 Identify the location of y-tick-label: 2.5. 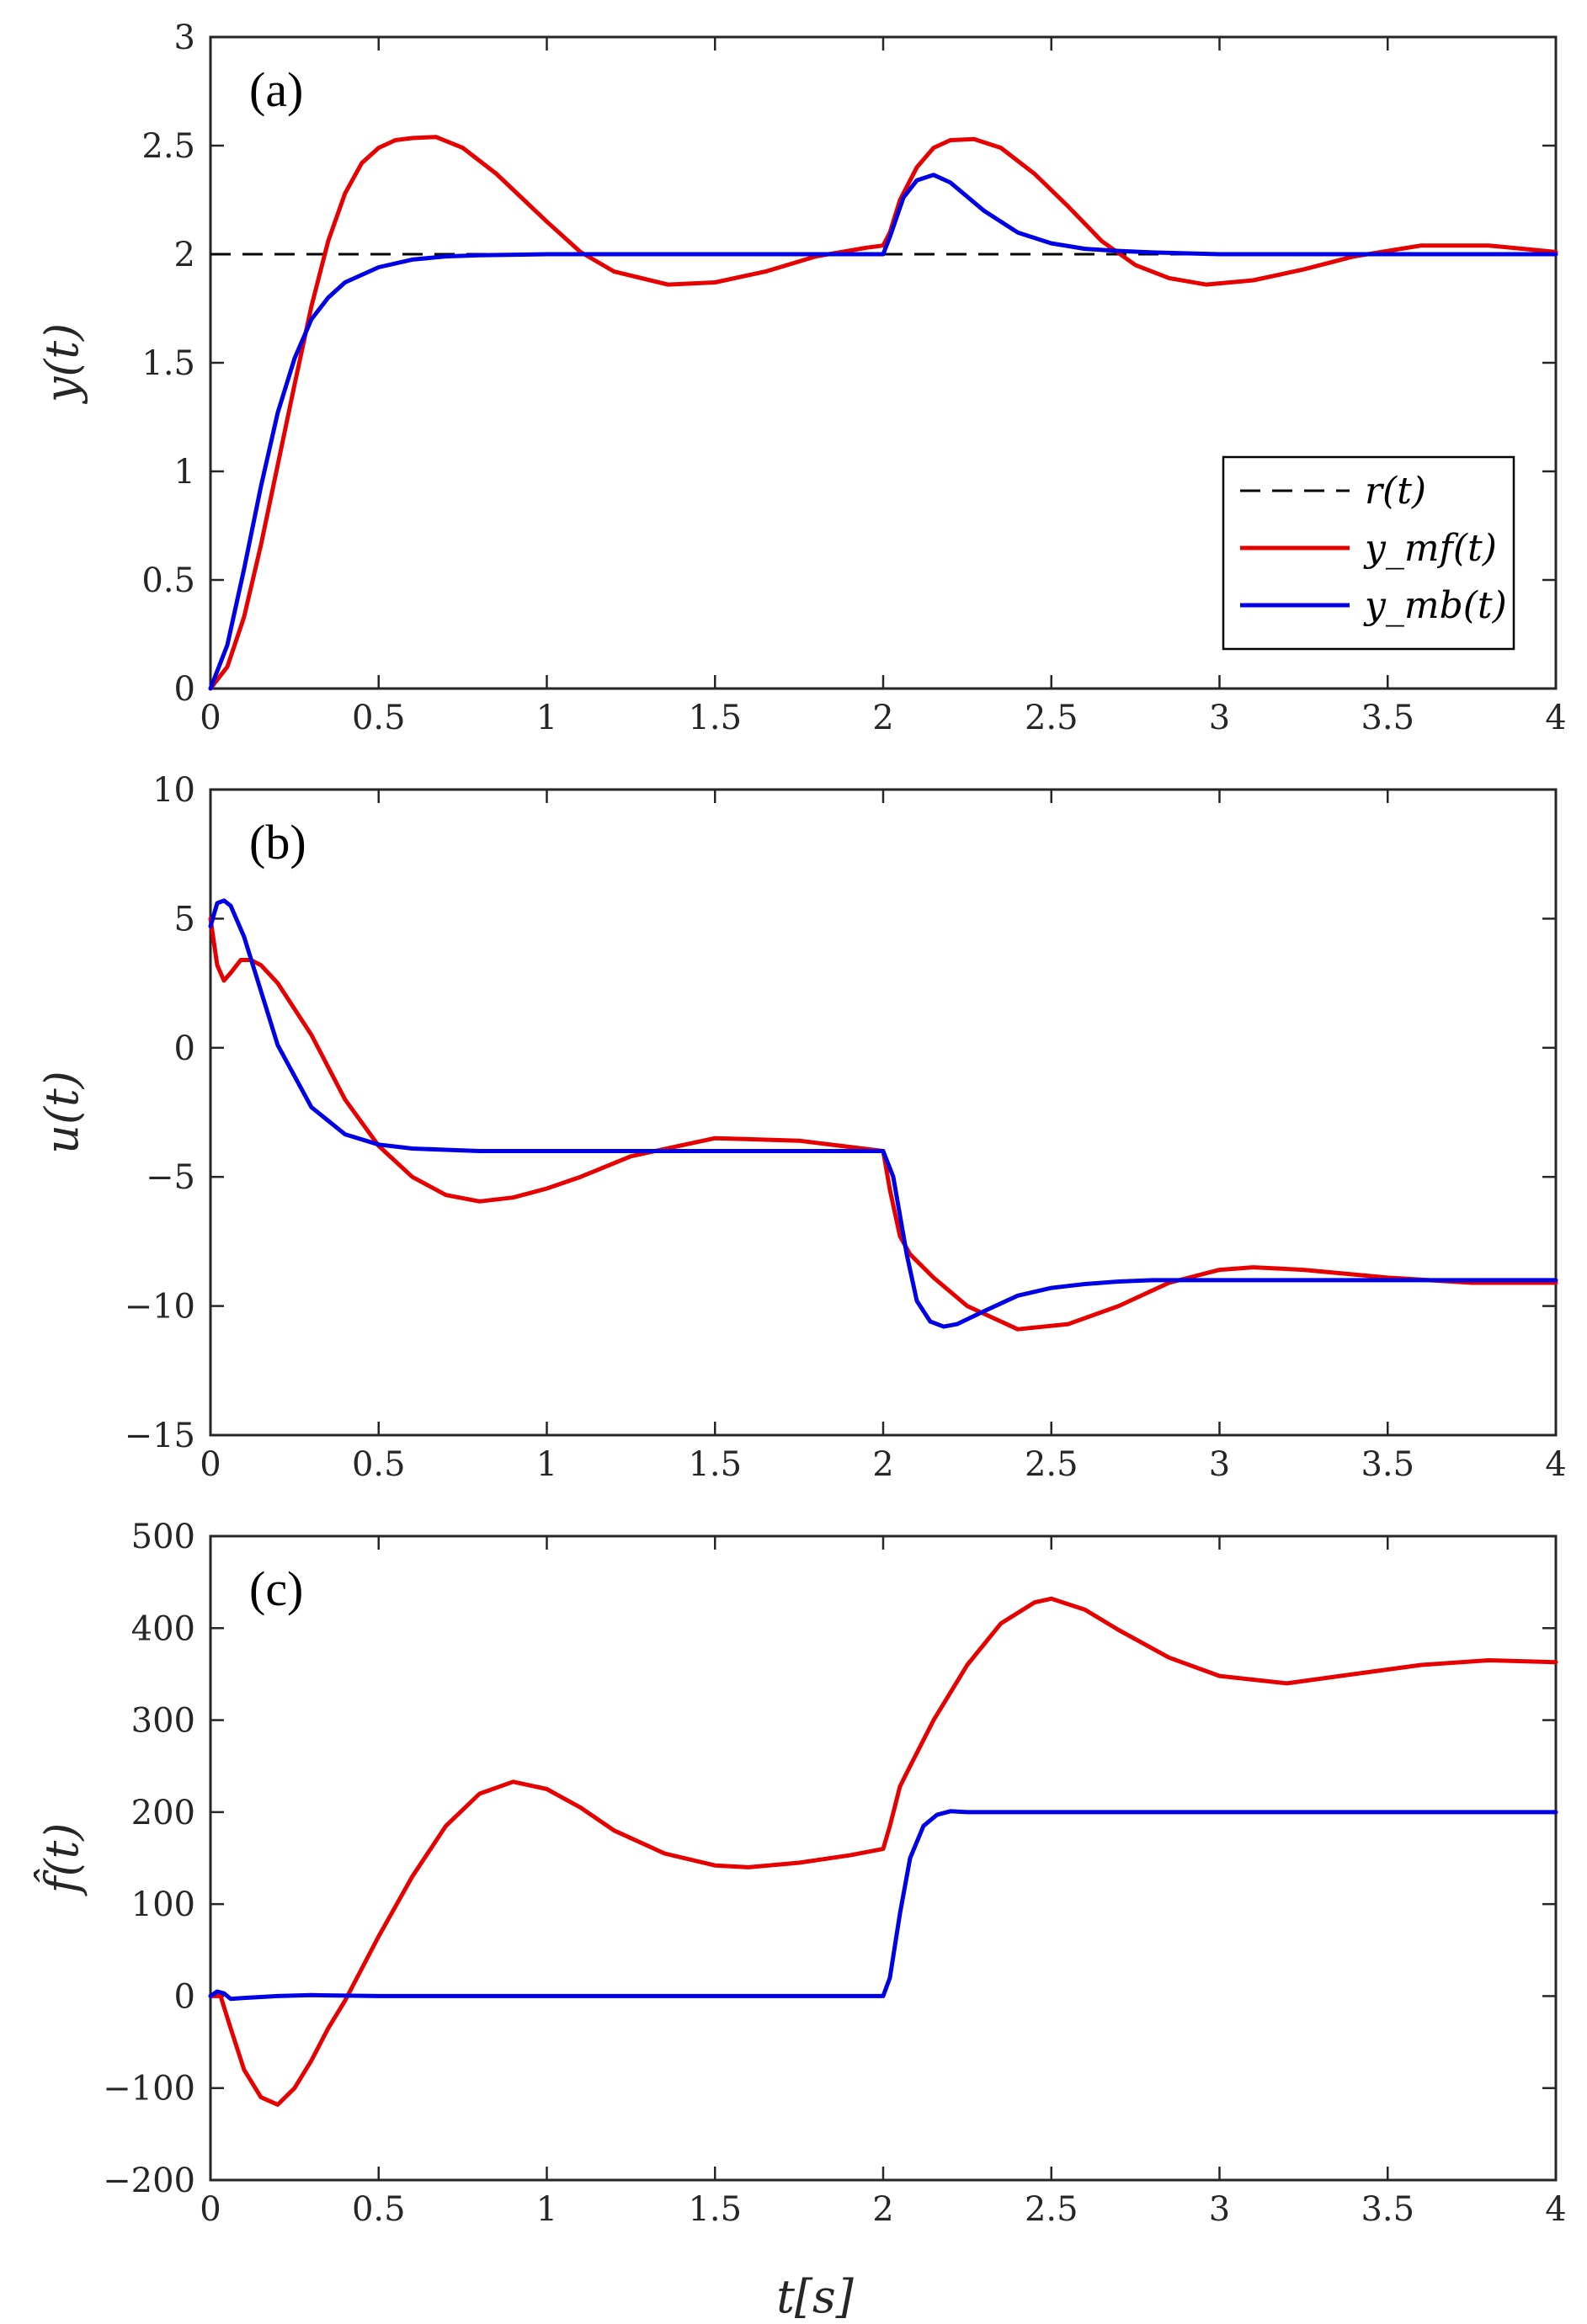
(168, 147).